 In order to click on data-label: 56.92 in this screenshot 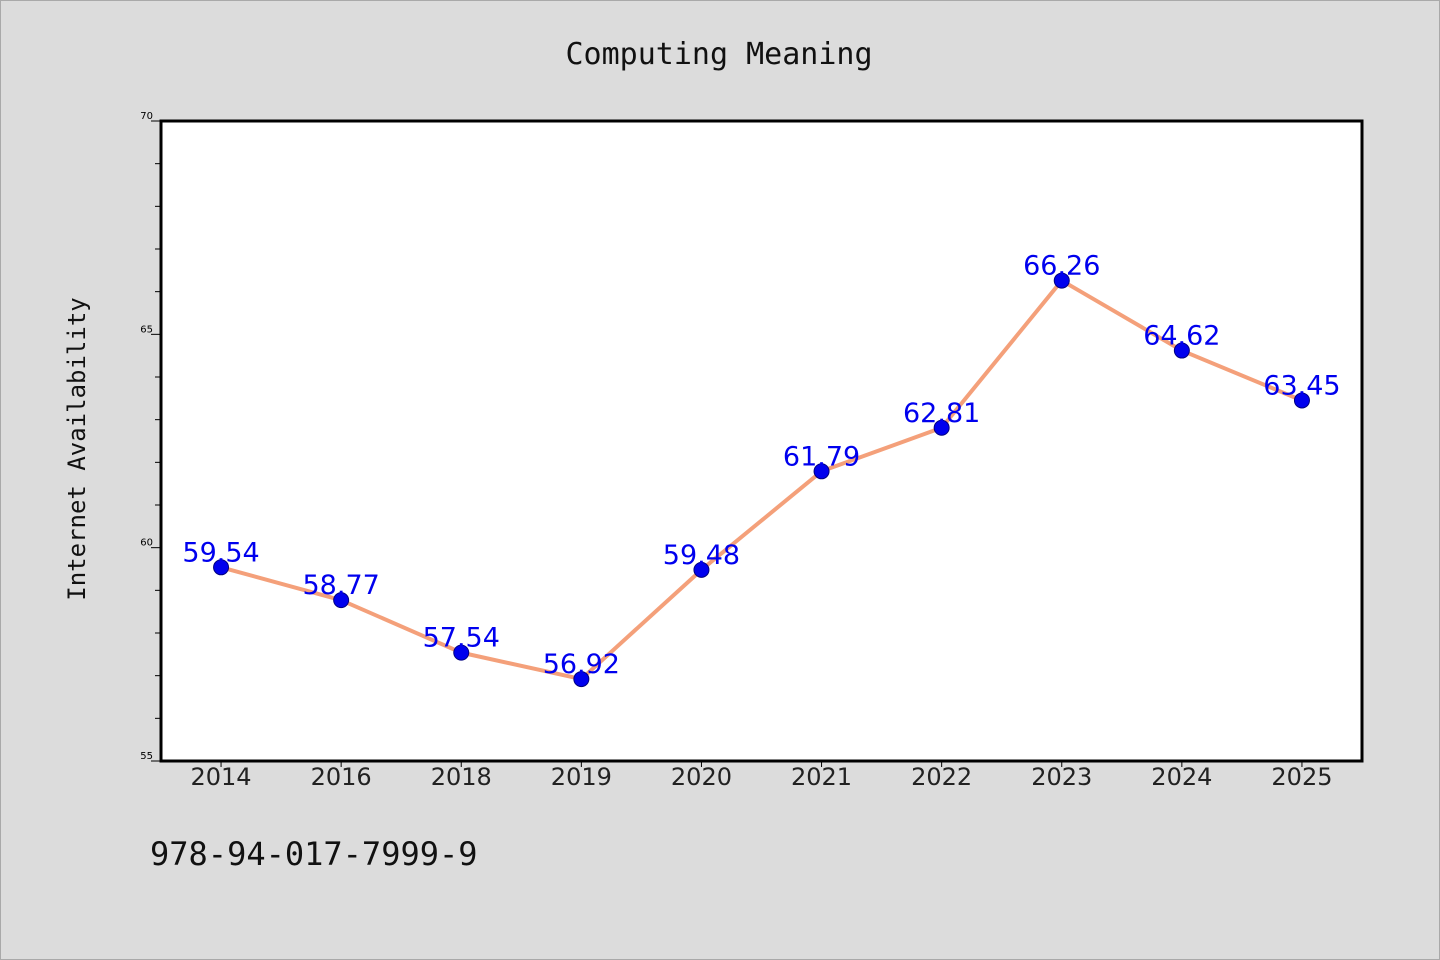, I will do `click(581, 664)`.